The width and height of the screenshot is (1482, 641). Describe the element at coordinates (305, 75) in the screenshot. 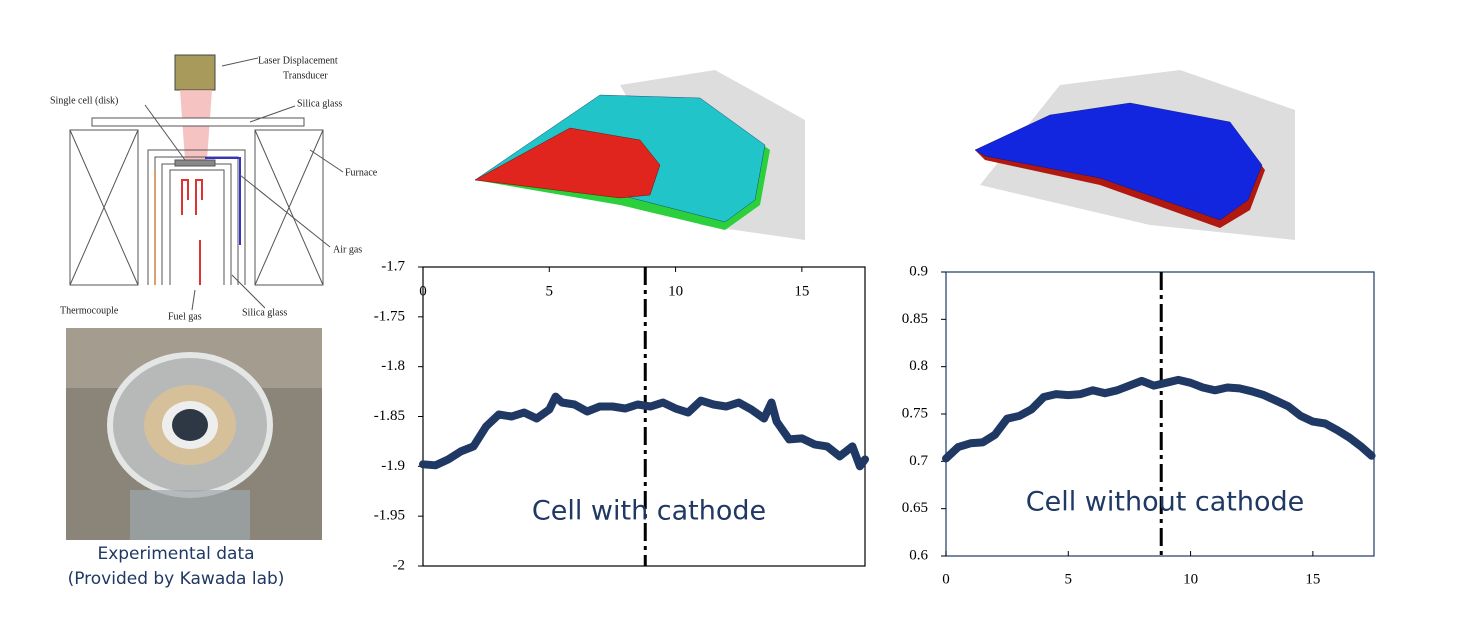

I see `diagram-label: Transducer` at that location.